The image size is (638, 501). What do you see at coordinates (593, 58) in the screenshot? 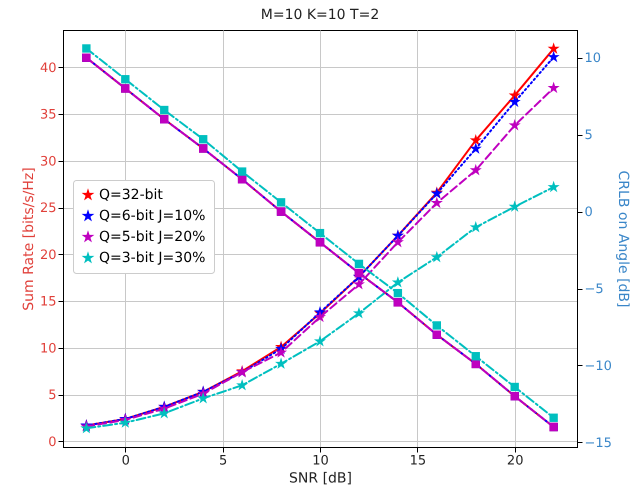
I see `y2-tick-label: 10` at bounding box center [593, 58].